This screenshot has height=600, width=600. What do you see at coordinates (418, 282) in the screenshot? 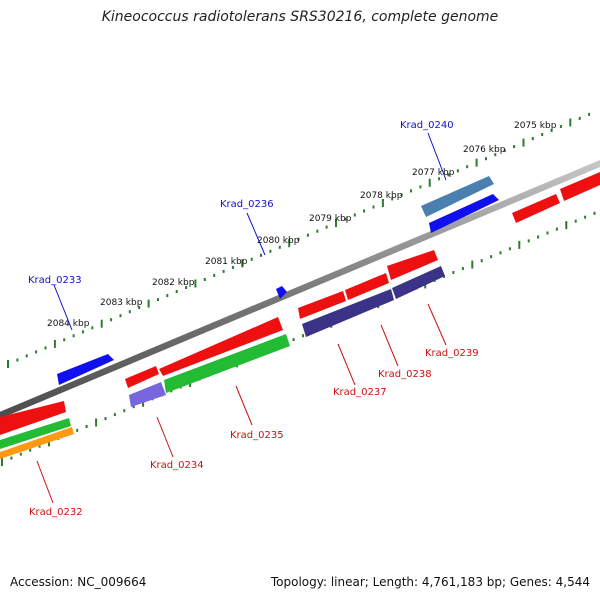
I see `gene-arrow-krad-0238-cds` at bounding box center [418, 282].